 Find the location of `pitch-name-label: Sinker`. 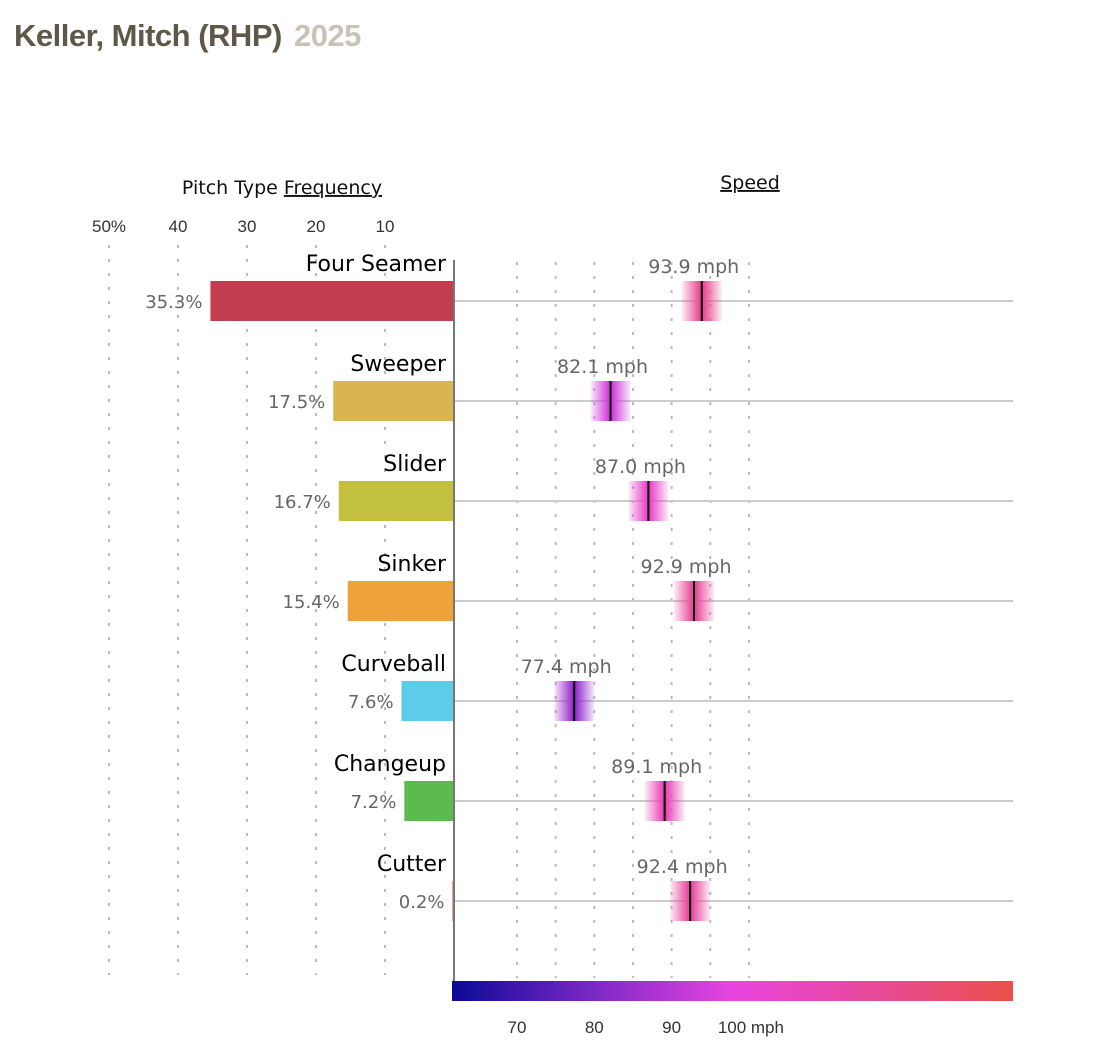

pitch-name-label: Sinker is located at coordinates (412, 564).